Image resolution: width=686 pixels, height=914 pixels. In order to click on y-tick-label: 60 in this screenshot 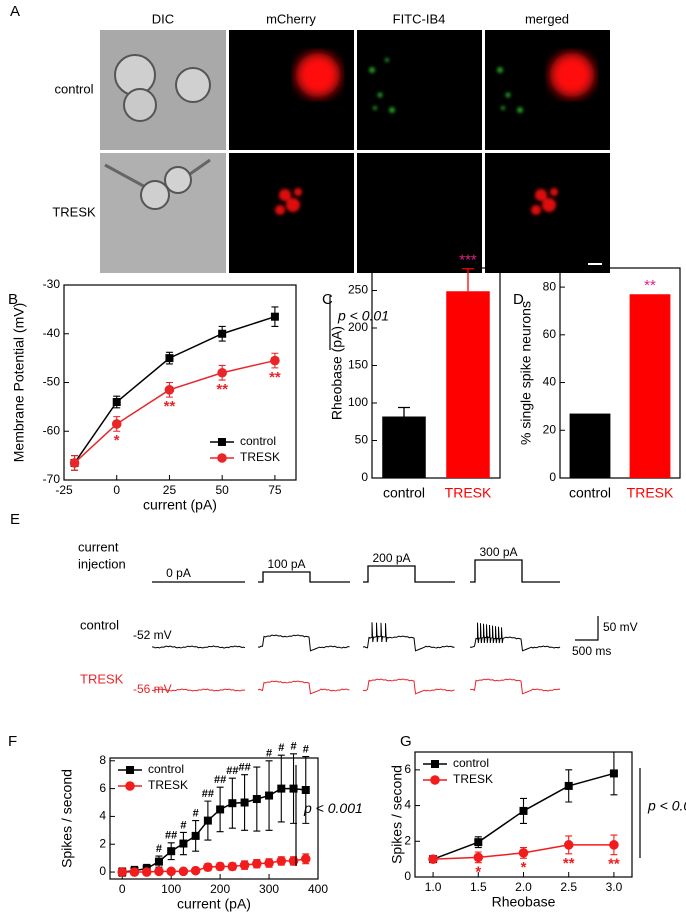, I will do `click(550, 334)`.